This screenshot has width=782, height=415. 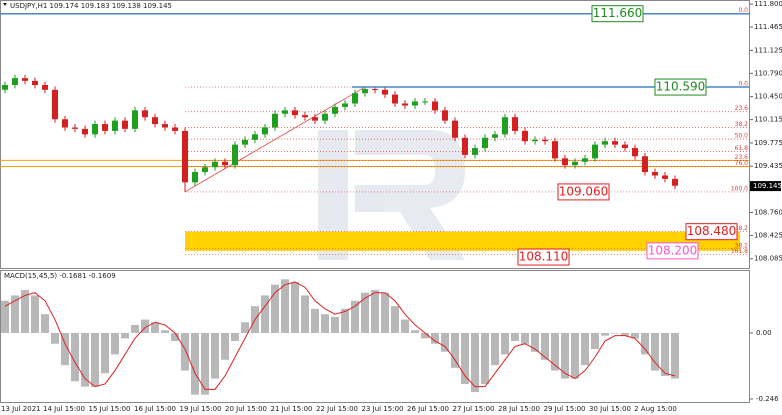 What do you see at coordinates (681, 87) in the screenshot?
I see `price-box-label: 110.590` at bounding box center [681, 87].